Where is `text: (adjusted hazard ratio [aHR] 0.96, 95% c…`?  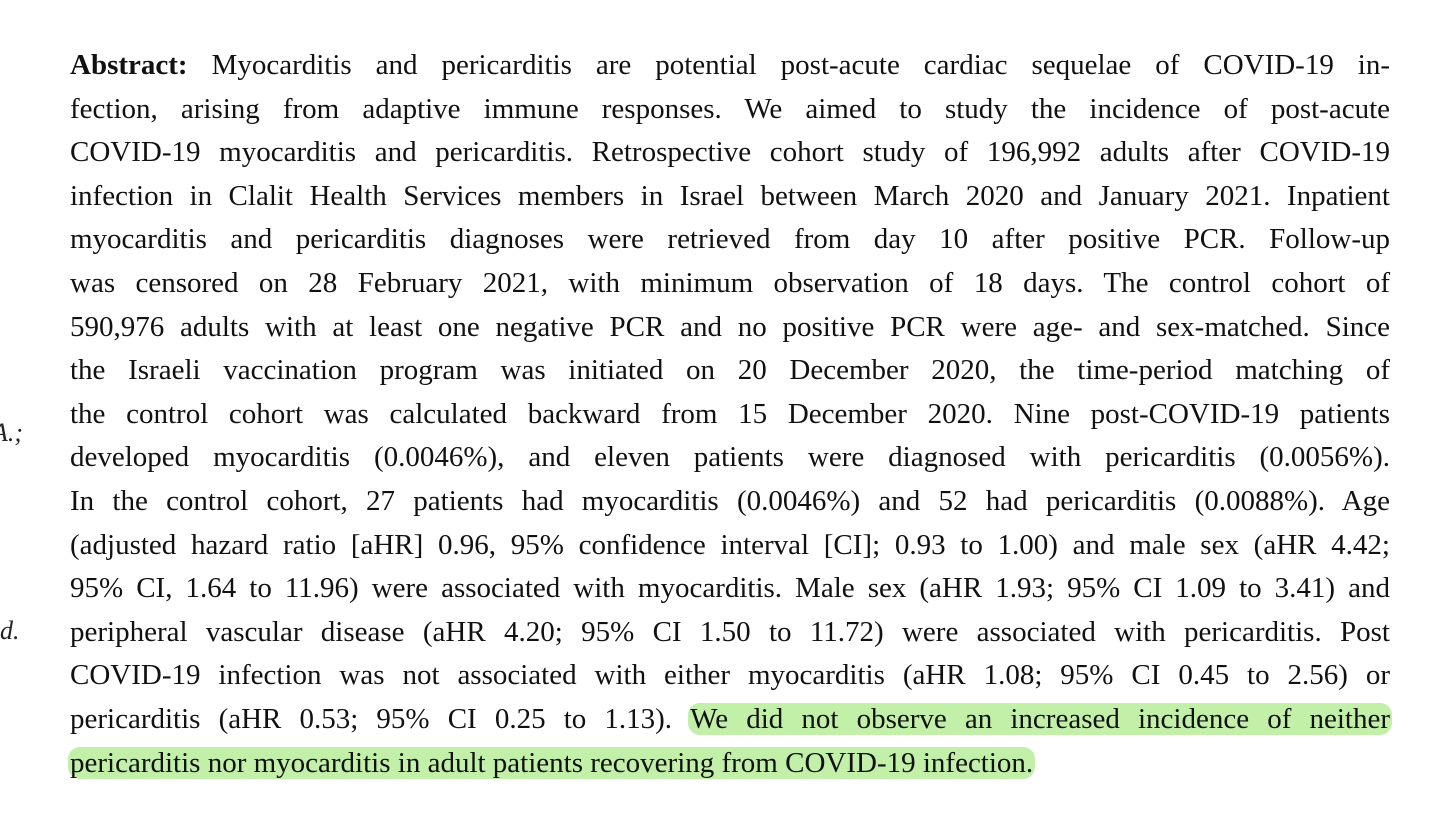
text: (adjusted hazard ratio [aHR] 0.96, 95% c… is located at coordinates (730, 544).